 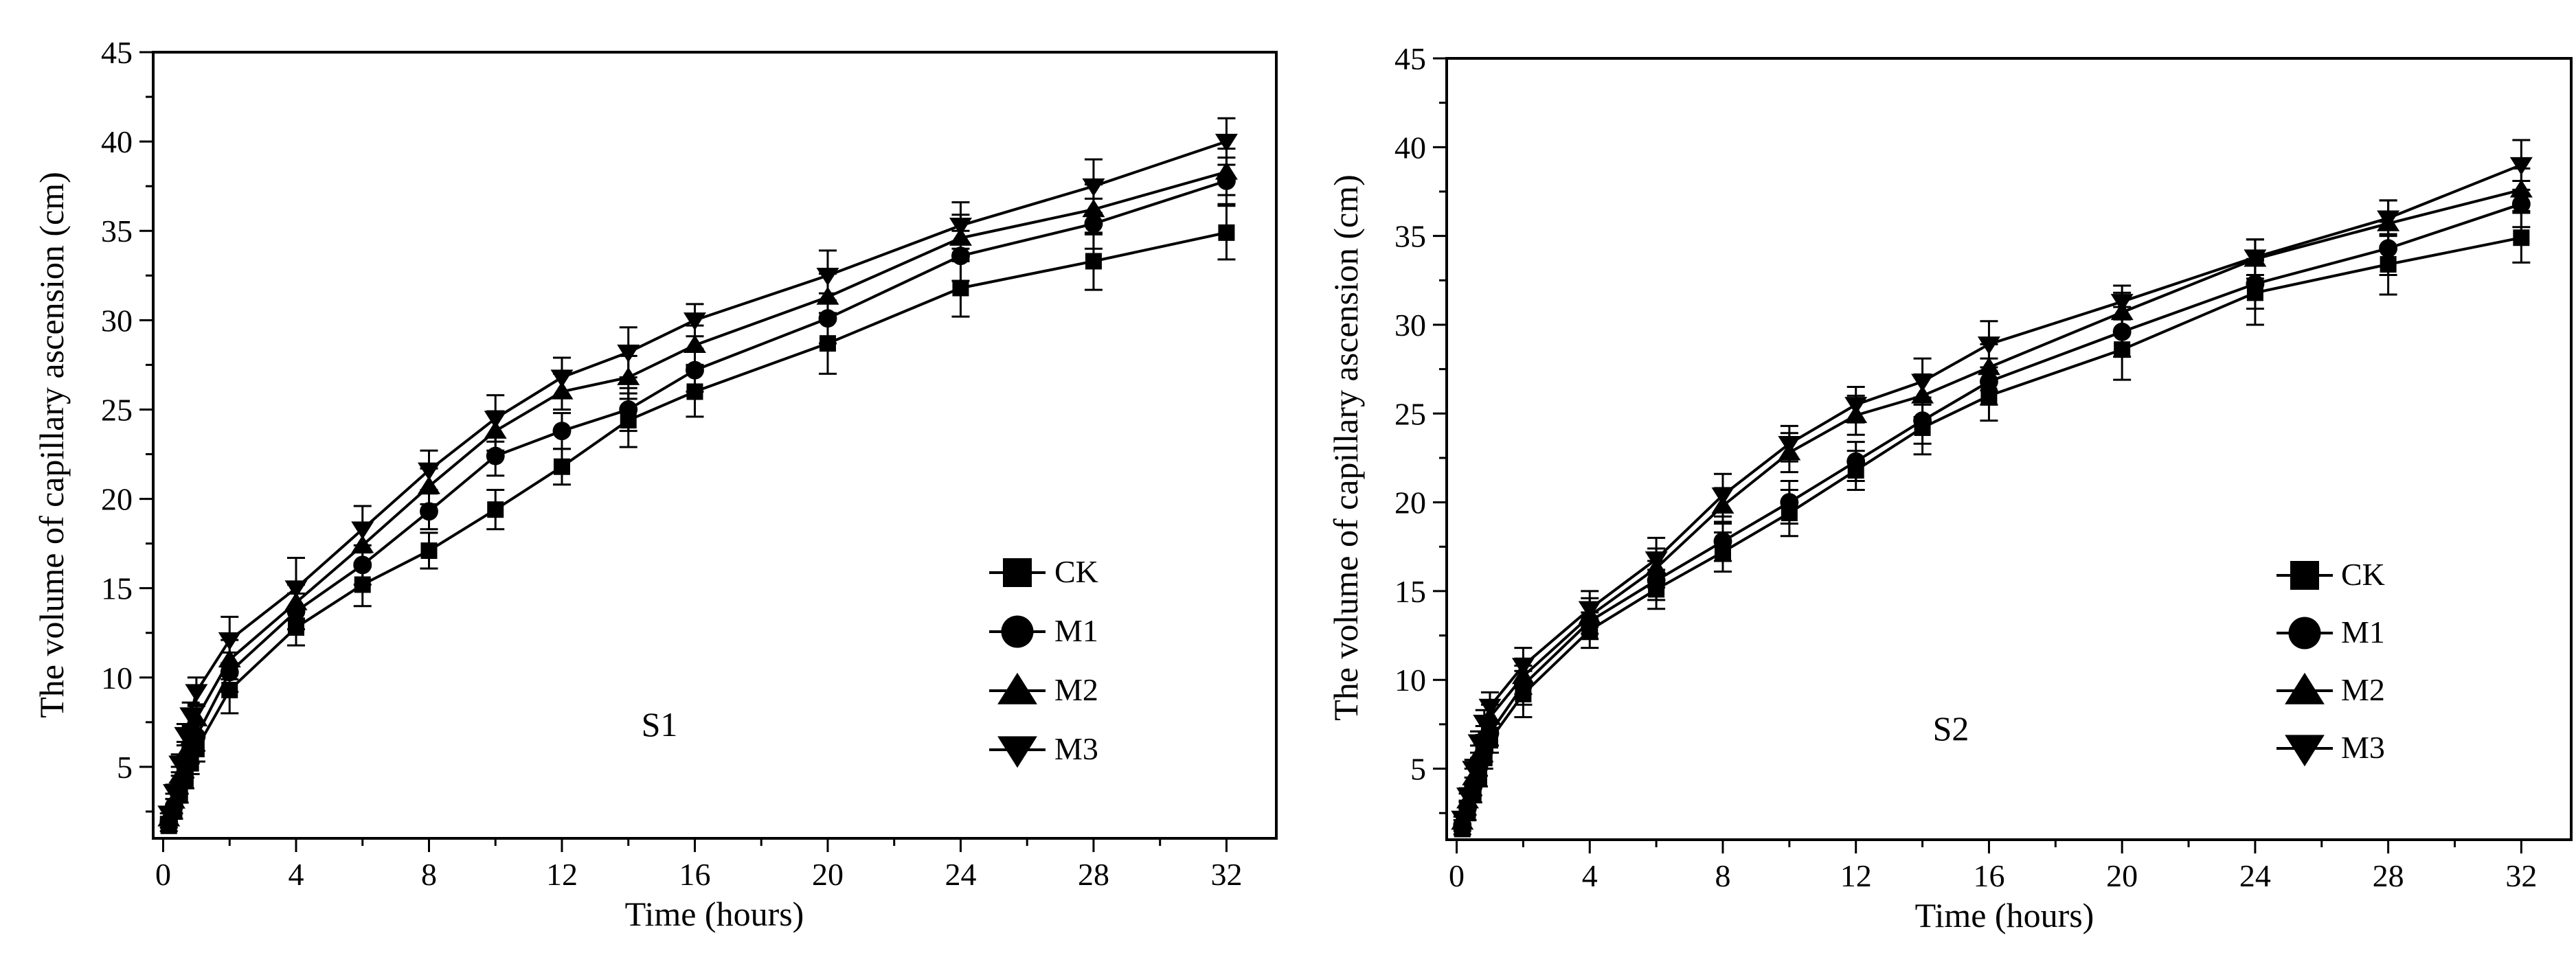 I want to click on y-tick-label: 5, so click(x=125, y=767).